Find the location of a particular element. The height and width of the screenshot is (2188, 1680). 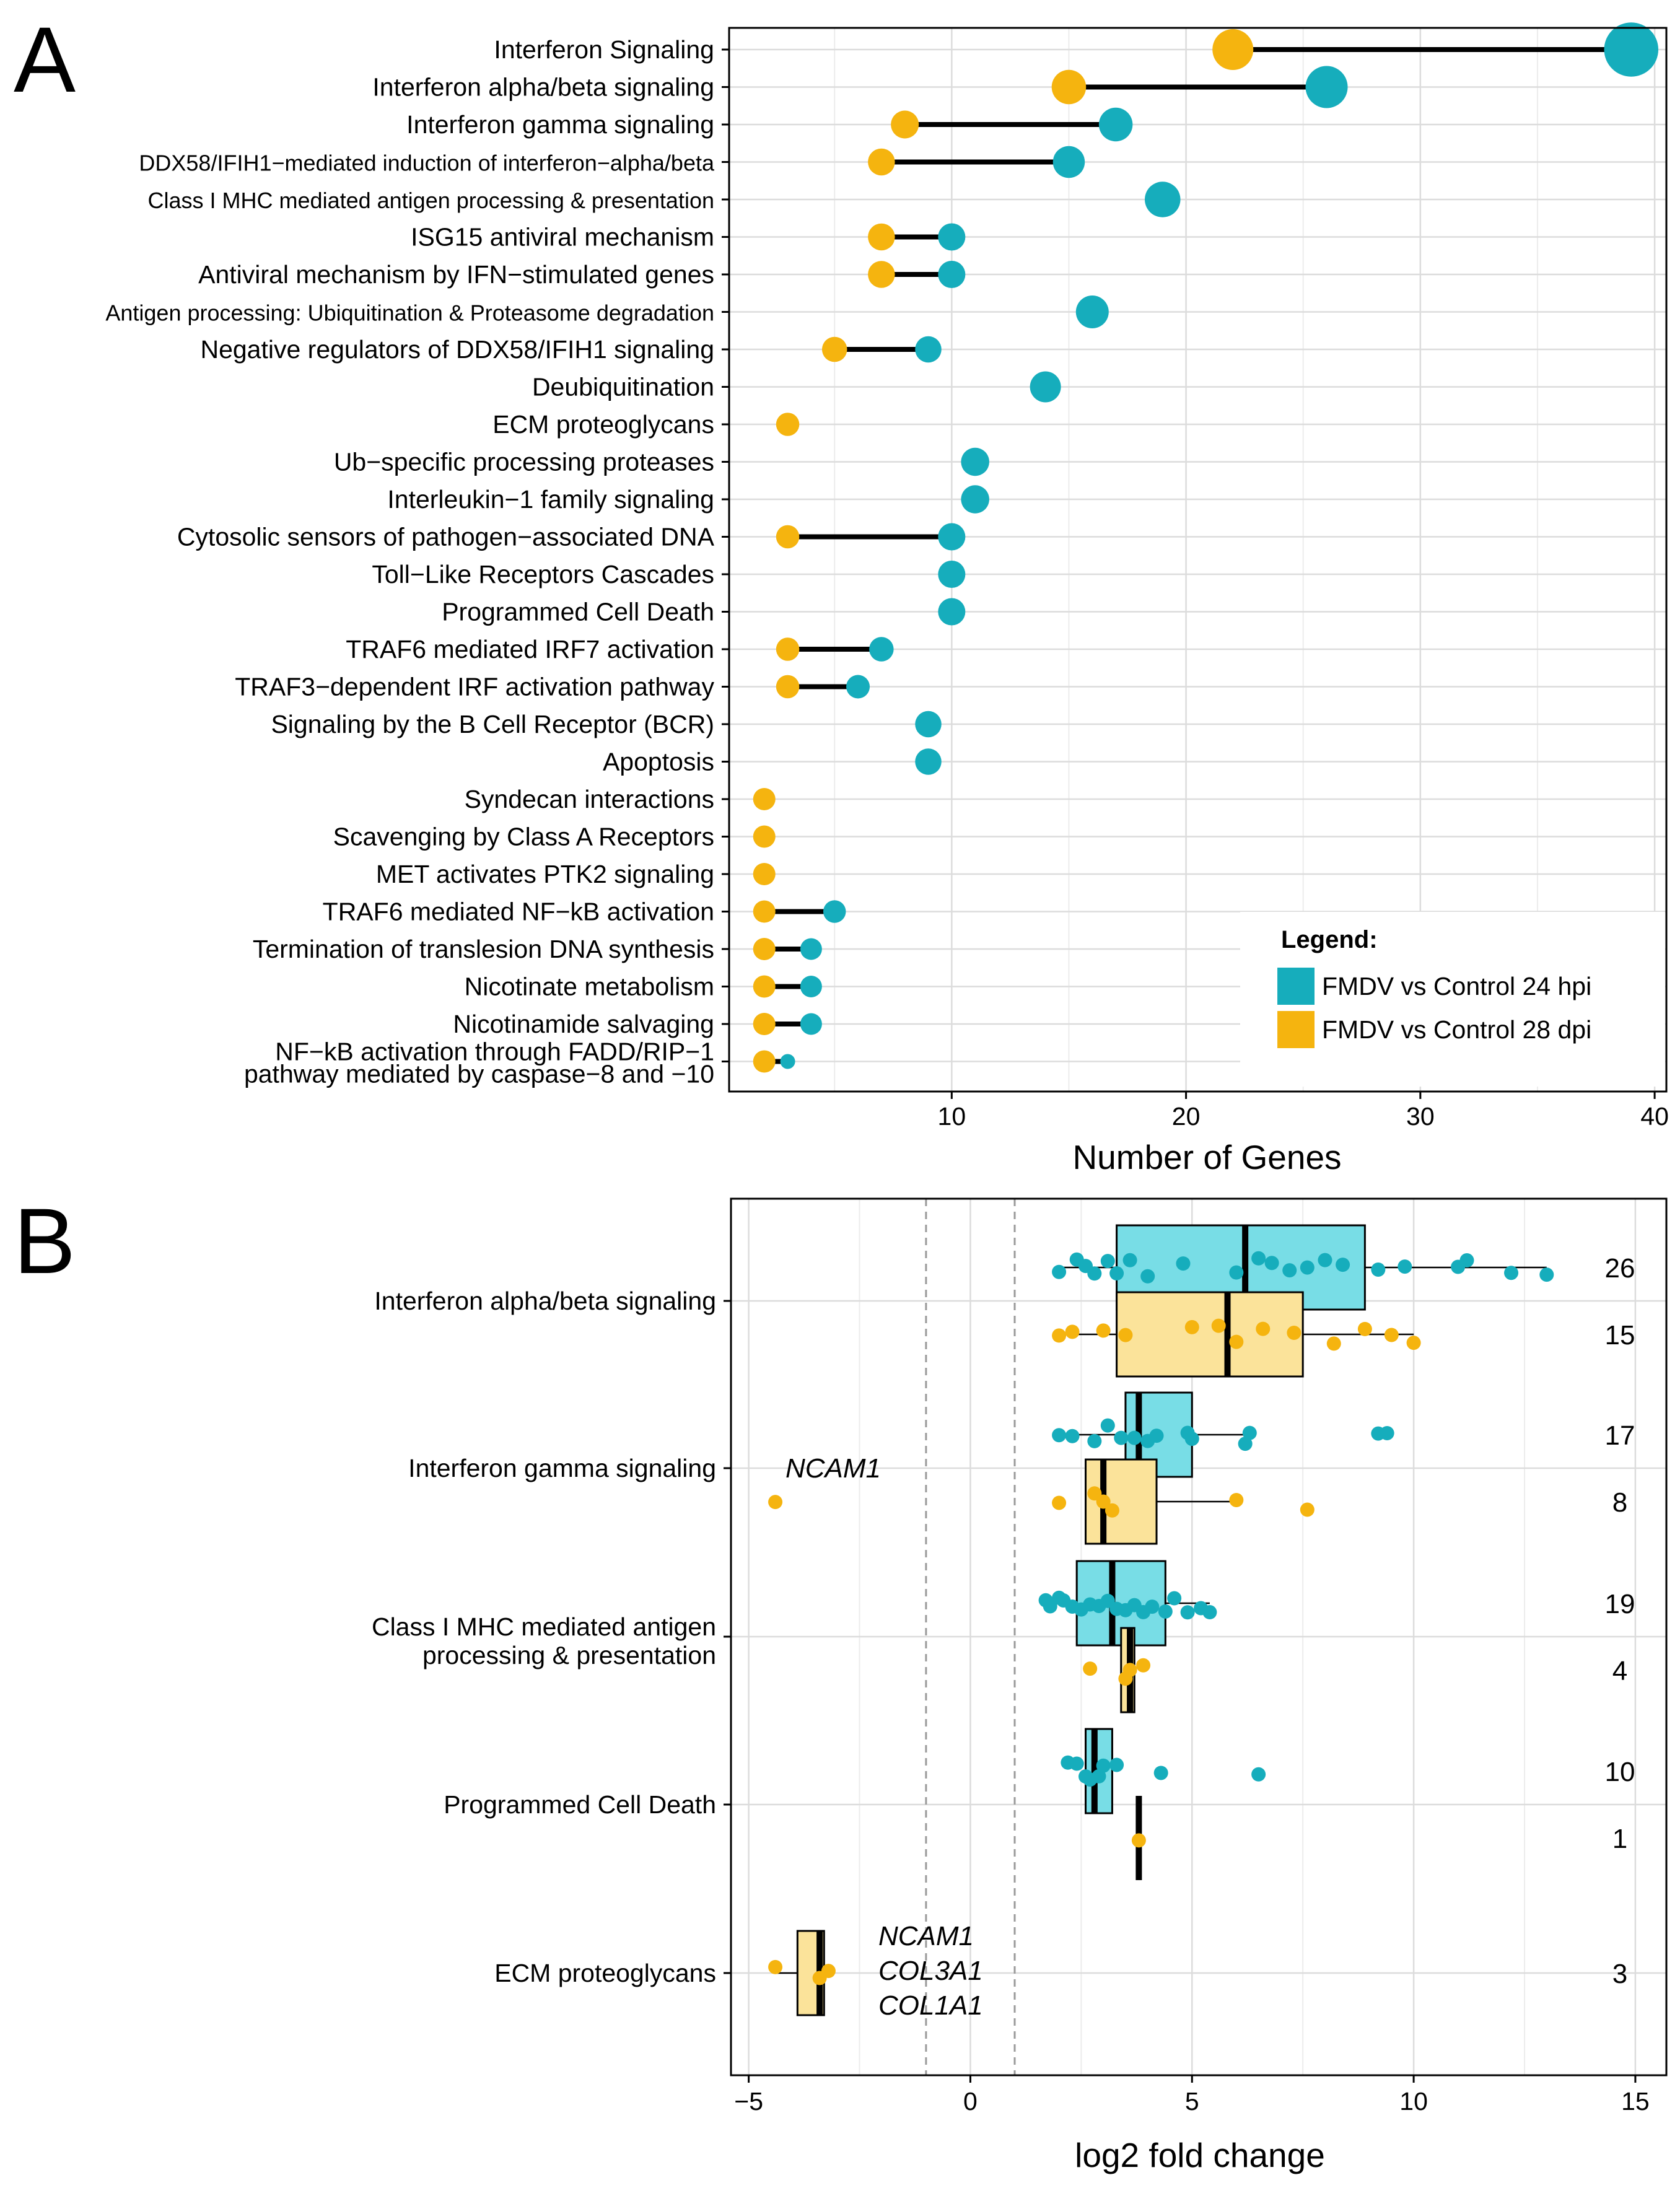

gene-annotation: NCAM1 is located at coordinates (833, 1468).